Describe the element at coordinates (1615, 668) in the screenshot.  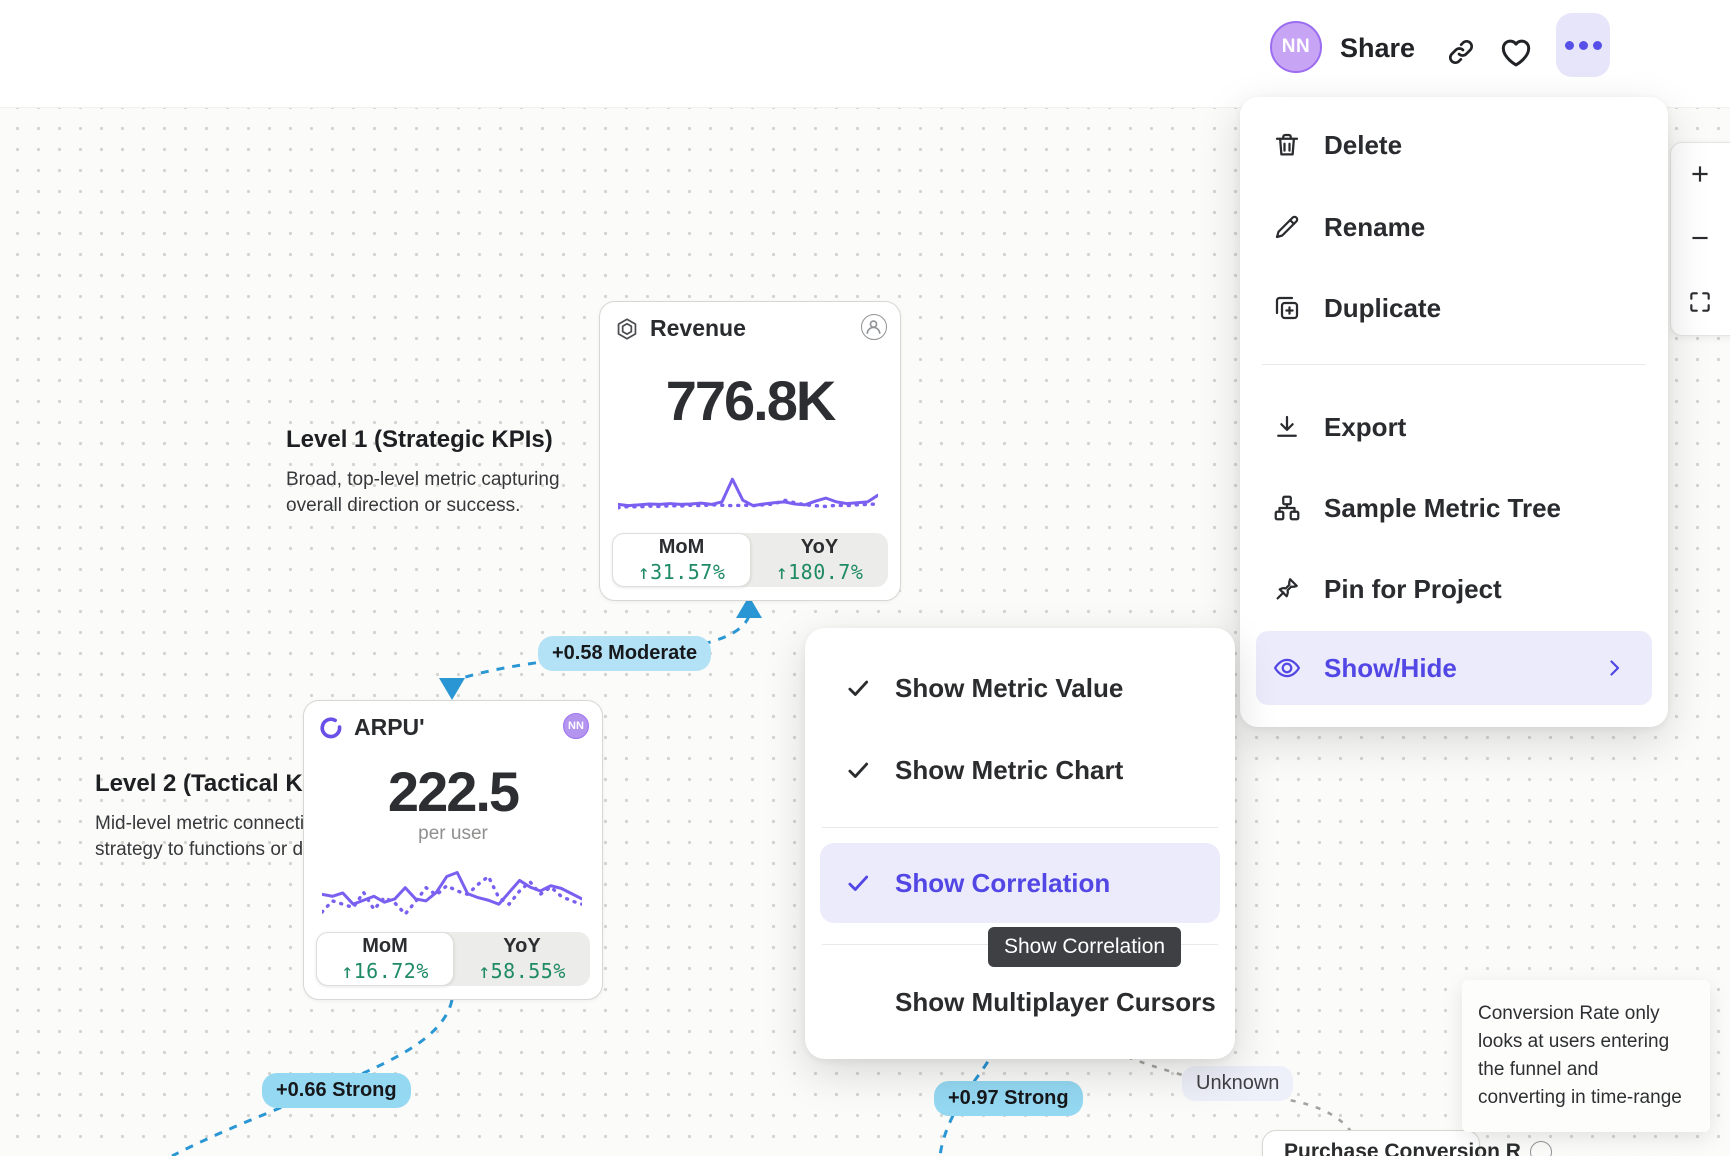
I see `chevron-right-icon` at that location.